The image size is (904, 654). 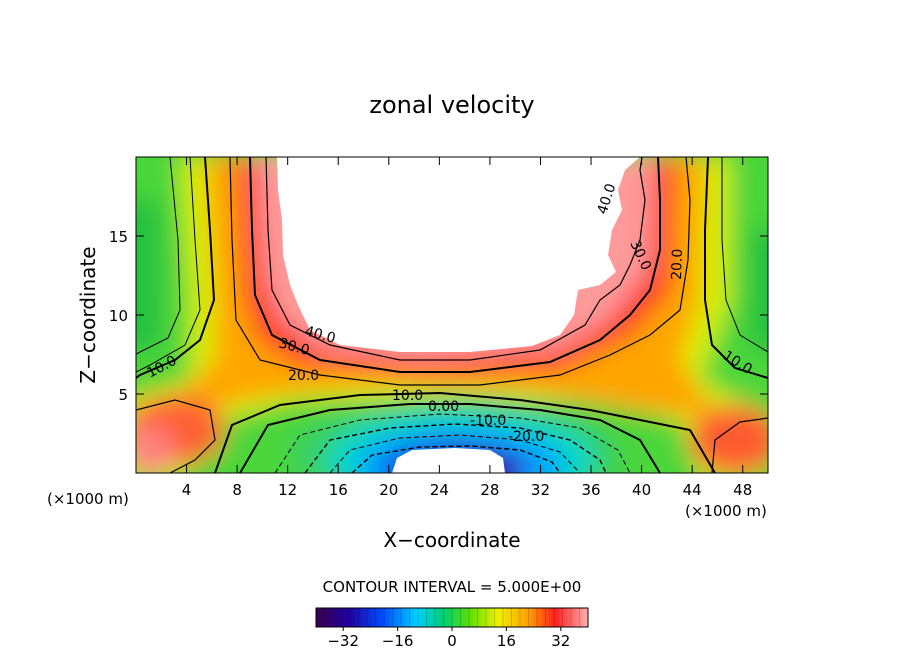 What do you see at coordinates (452, 587) in the screenshot?
I see `contour-interval-note: CONTOUR INTERVAL = 5.000E+00` at bounding box center [452, 587].